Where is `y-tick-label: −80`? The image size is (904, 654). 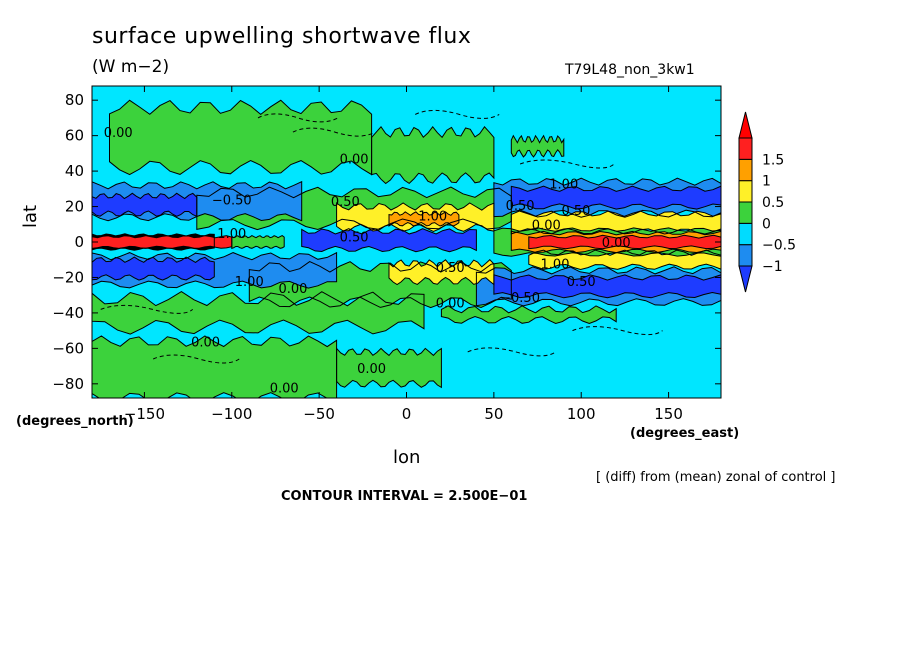 y-tick-label: −80 is located at coordinates (68, 384).